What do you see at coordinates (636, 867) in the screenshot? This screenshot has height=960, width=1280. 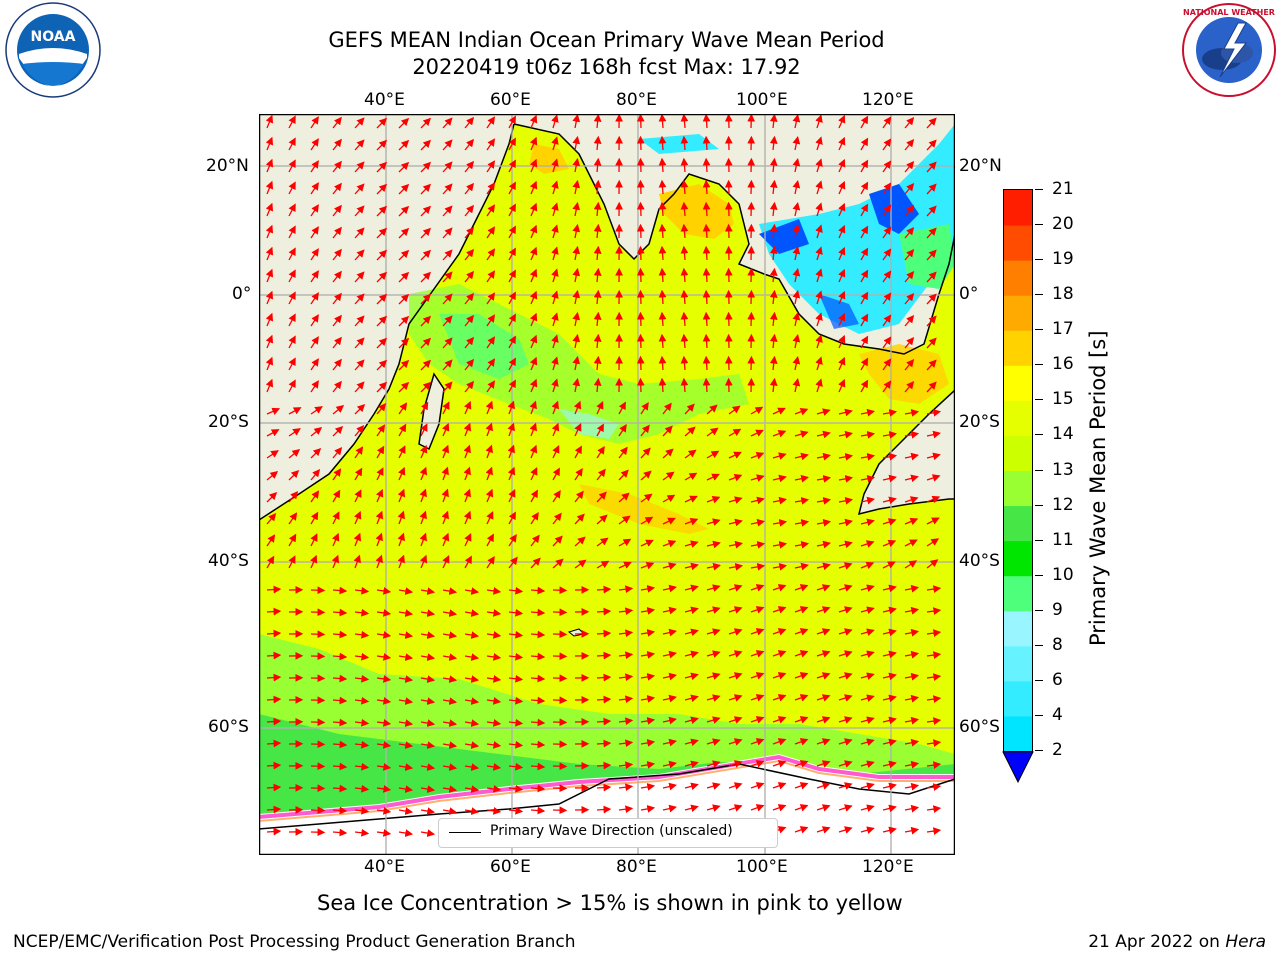 I see `lon-tick-bottom-80e: 80°E` at bounding box center [636, 867].